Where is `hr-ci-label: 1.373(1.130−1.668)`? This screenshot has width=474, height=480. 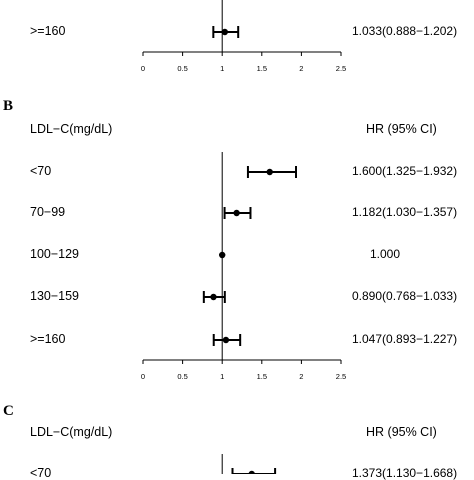
hr-ci-label: 1.373(1.130−1.668) is located at coordinates (405, 473).